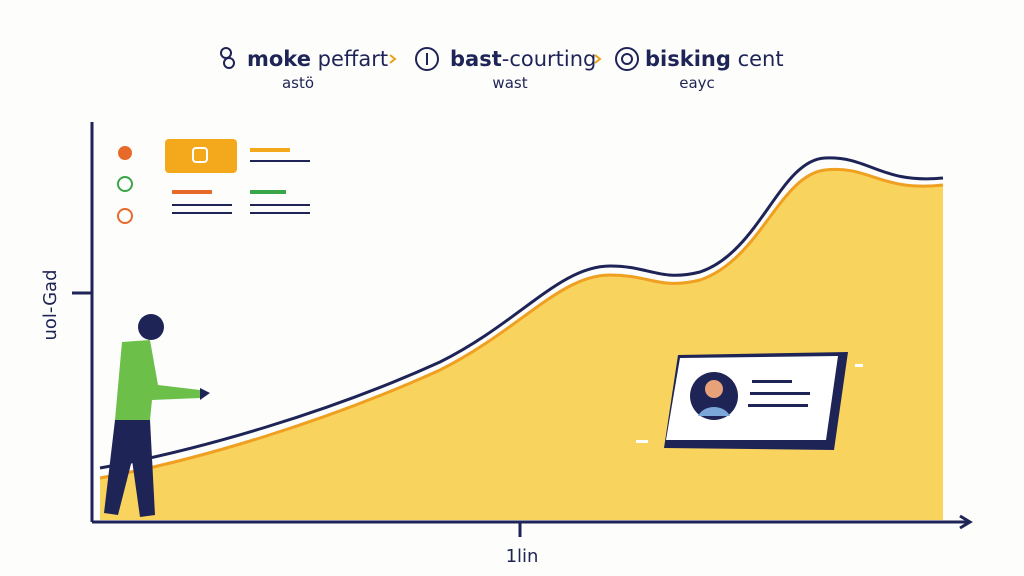  Describe the element at coordinates (697, 83) in the screenshot. I see `step-sub: eayc` at that location.